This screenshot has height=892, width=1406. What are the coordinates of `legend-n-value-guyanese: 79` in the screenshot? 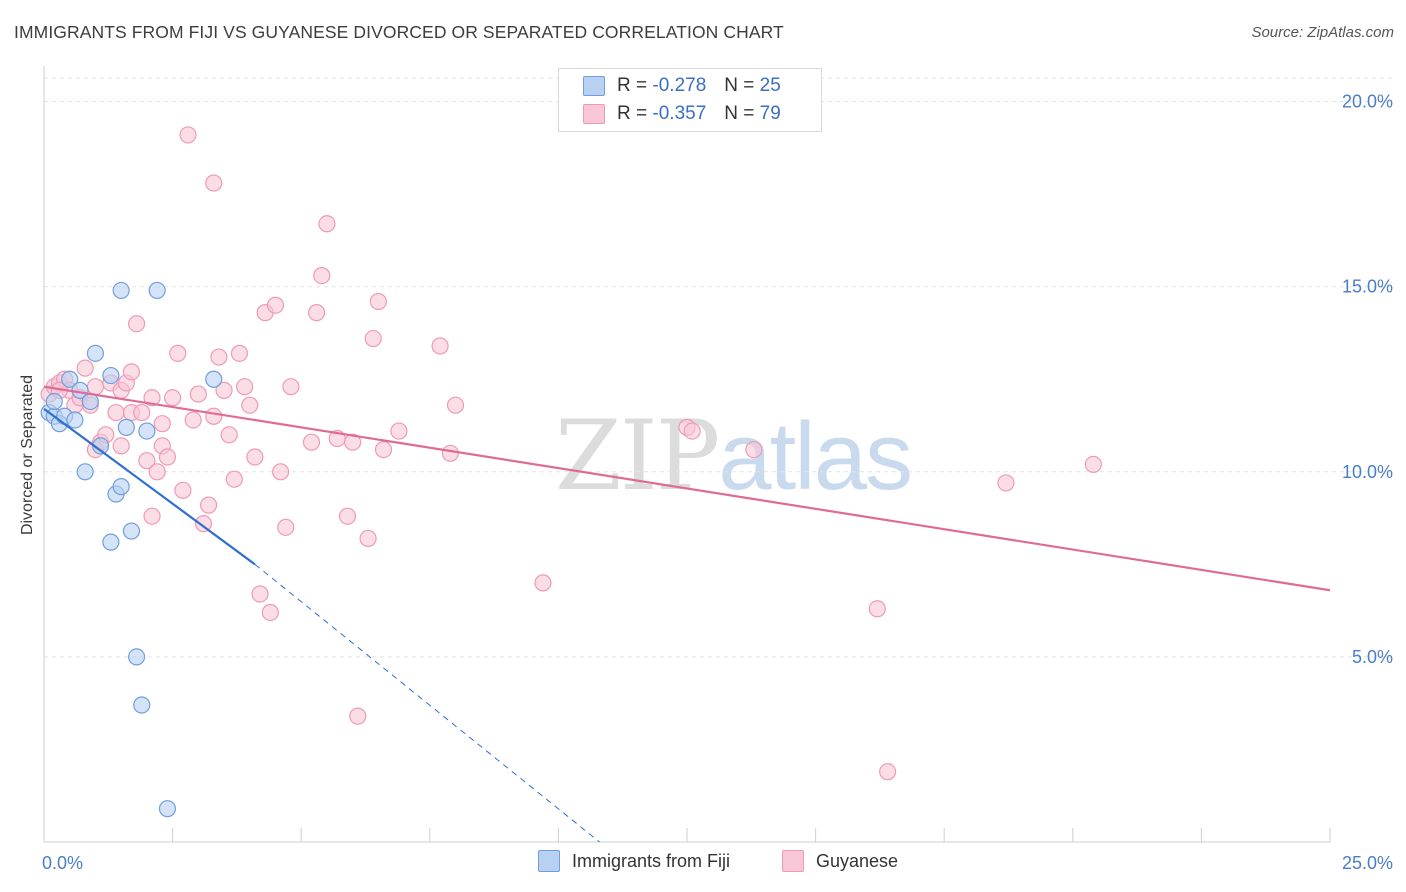 It's located at (770, 113).